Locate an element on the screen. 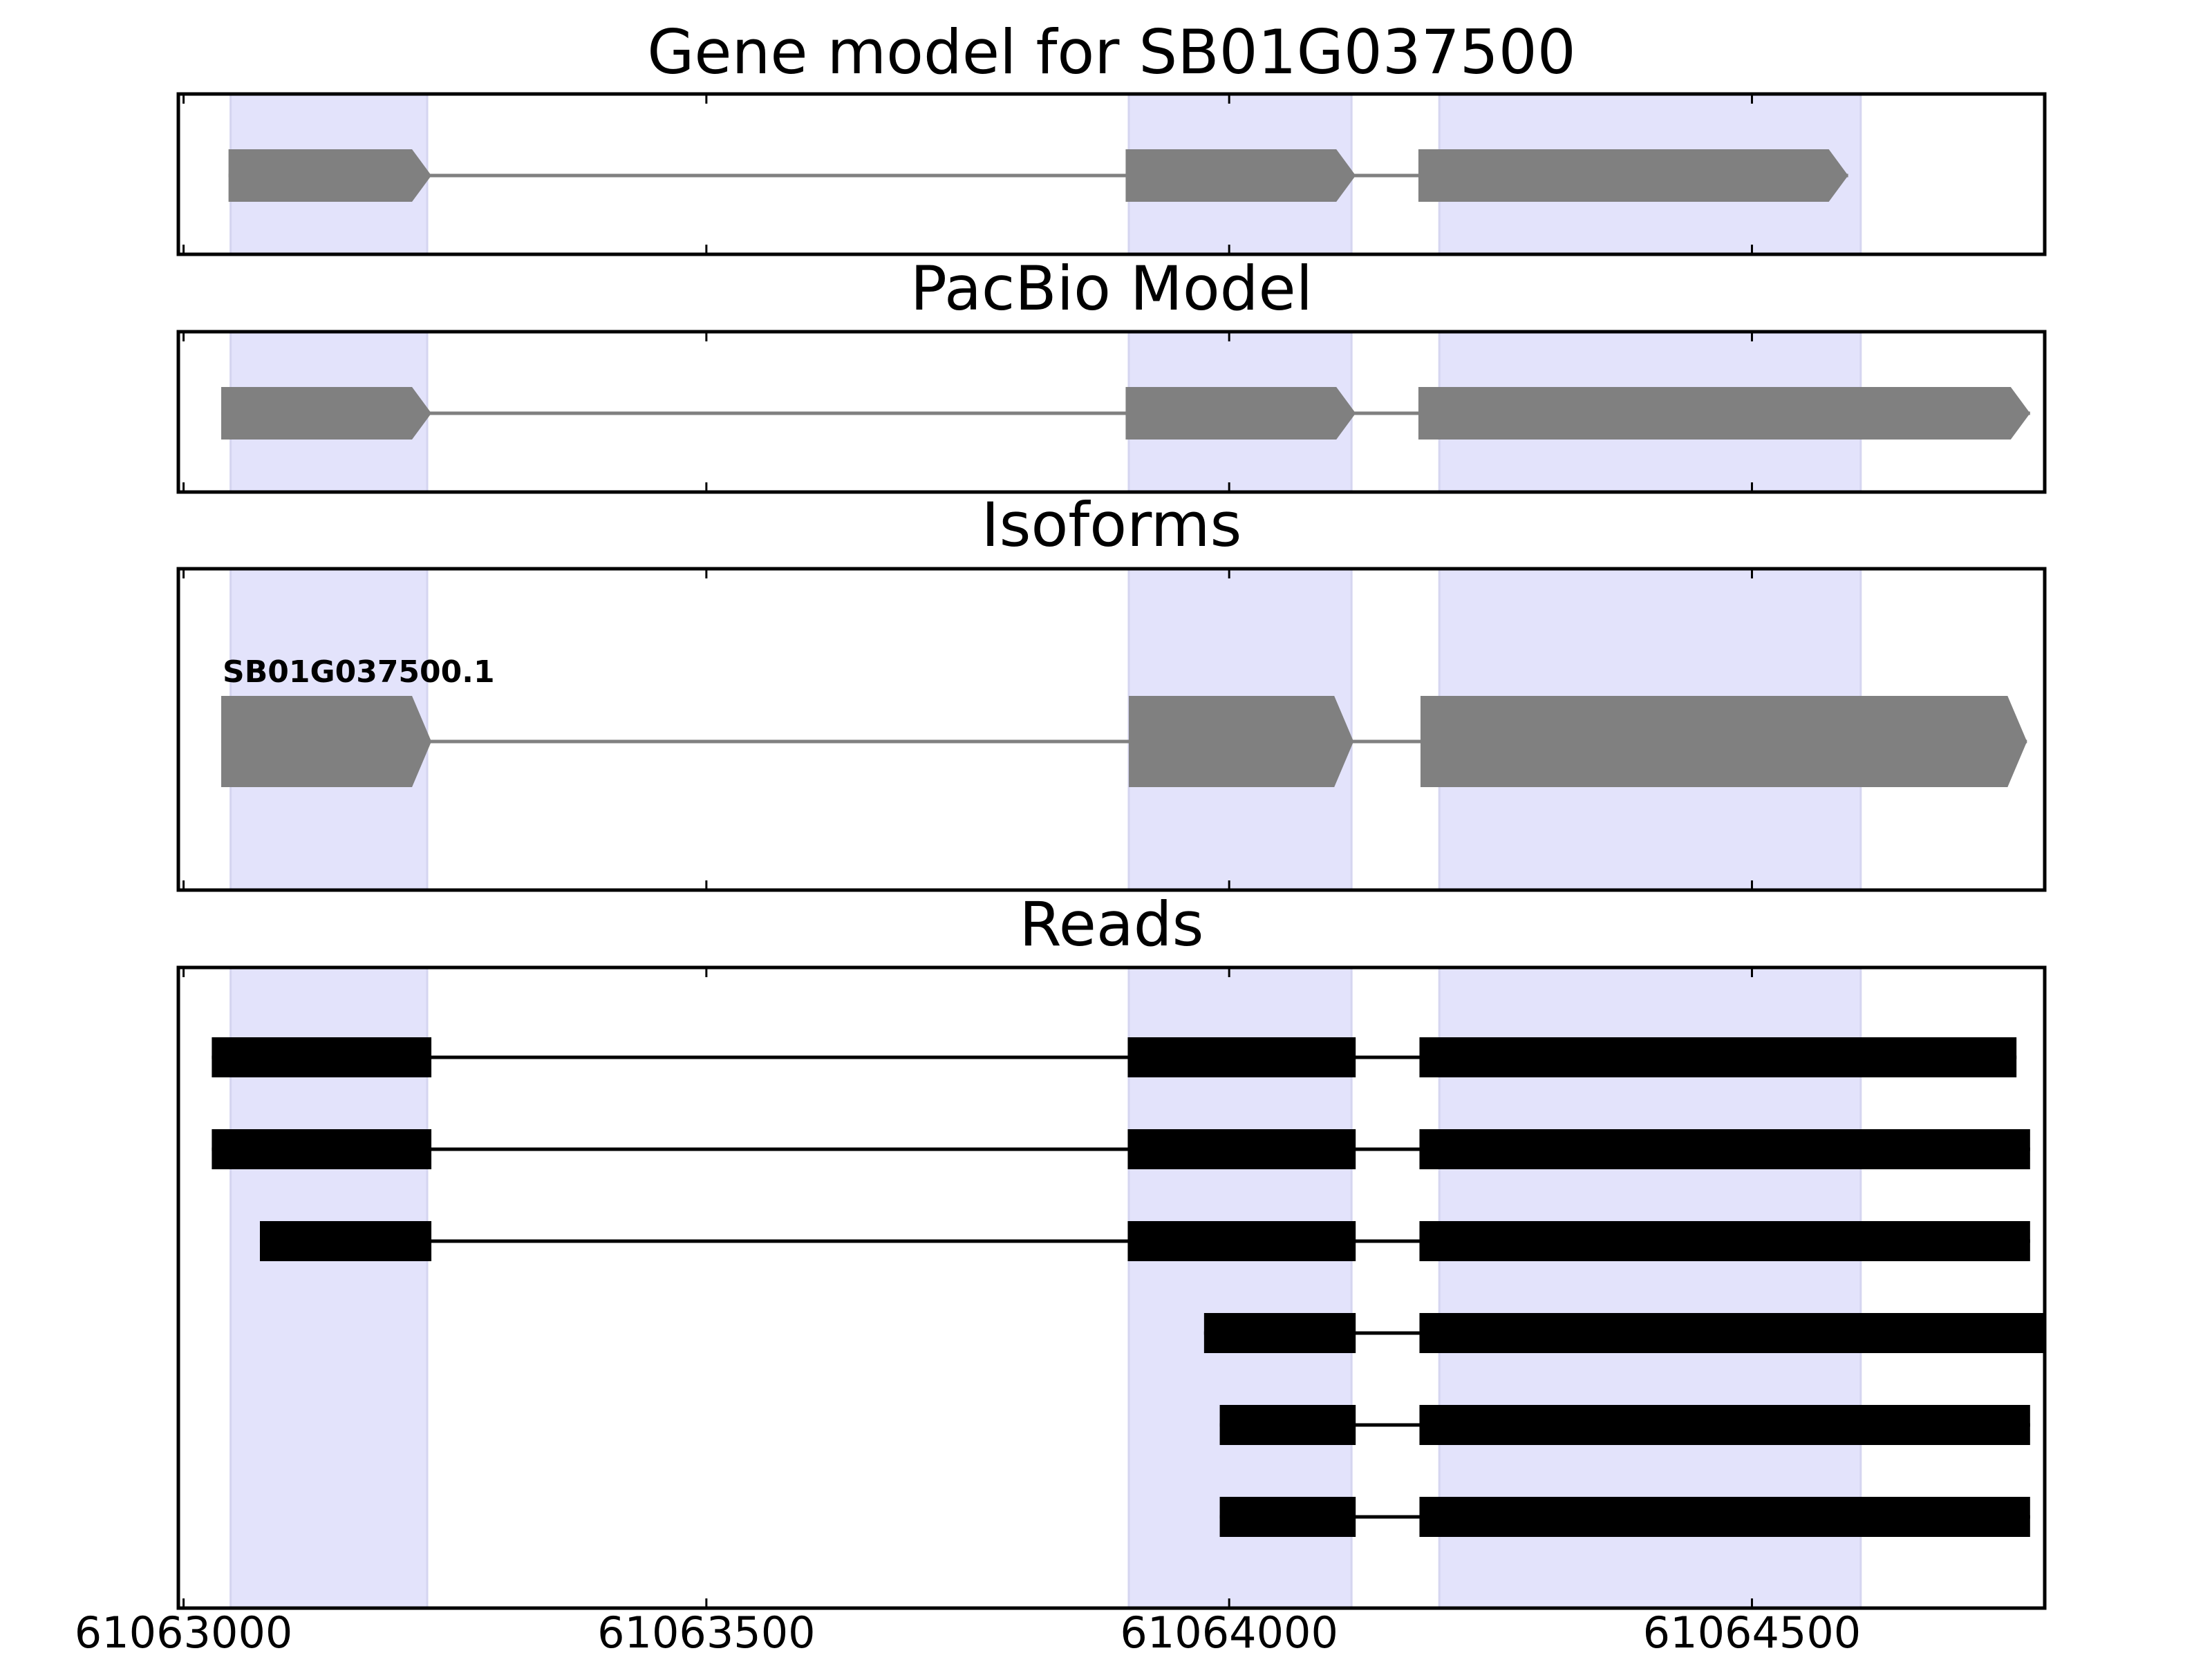 The height and width of the screenshot is (1662, 2212). x-tick-label: 61064000 is located at coordinates (1229, 1632).